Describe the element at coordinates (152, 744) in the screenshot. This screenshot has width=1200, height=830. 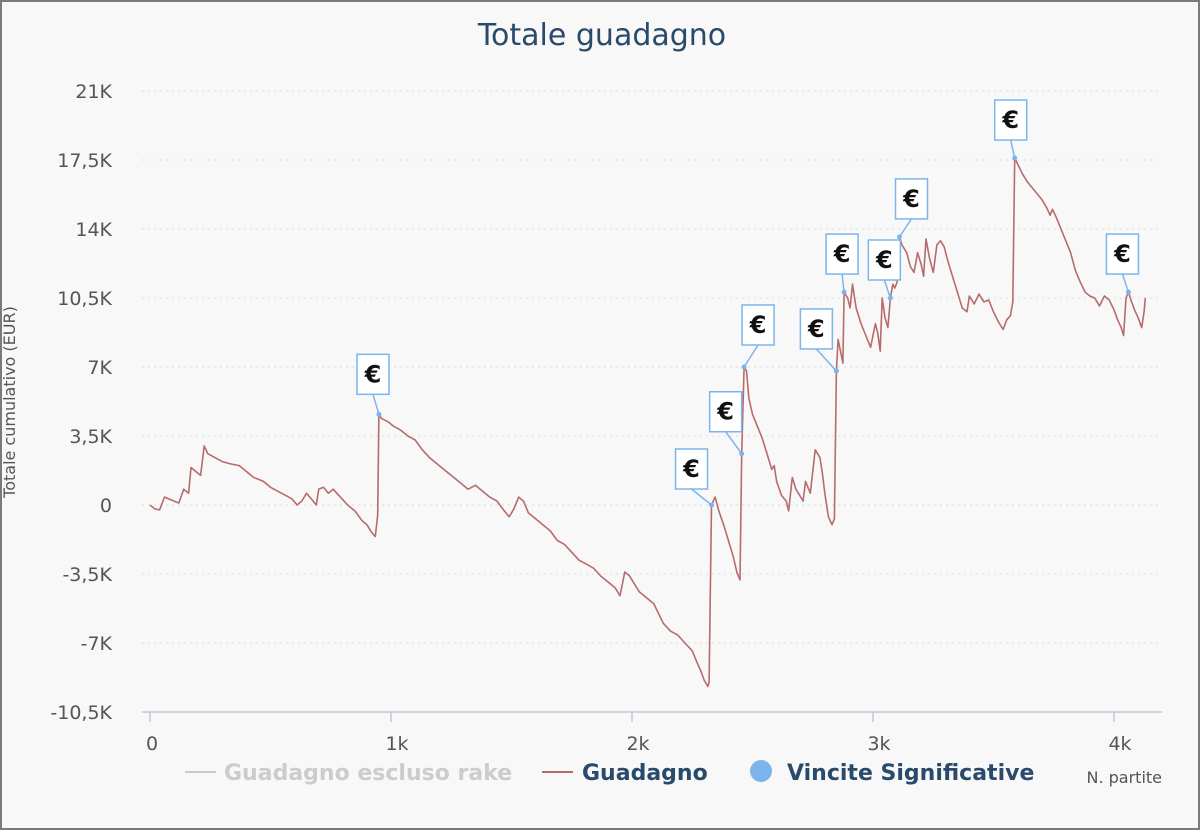
I see `x-tick-label: 0` at that location.